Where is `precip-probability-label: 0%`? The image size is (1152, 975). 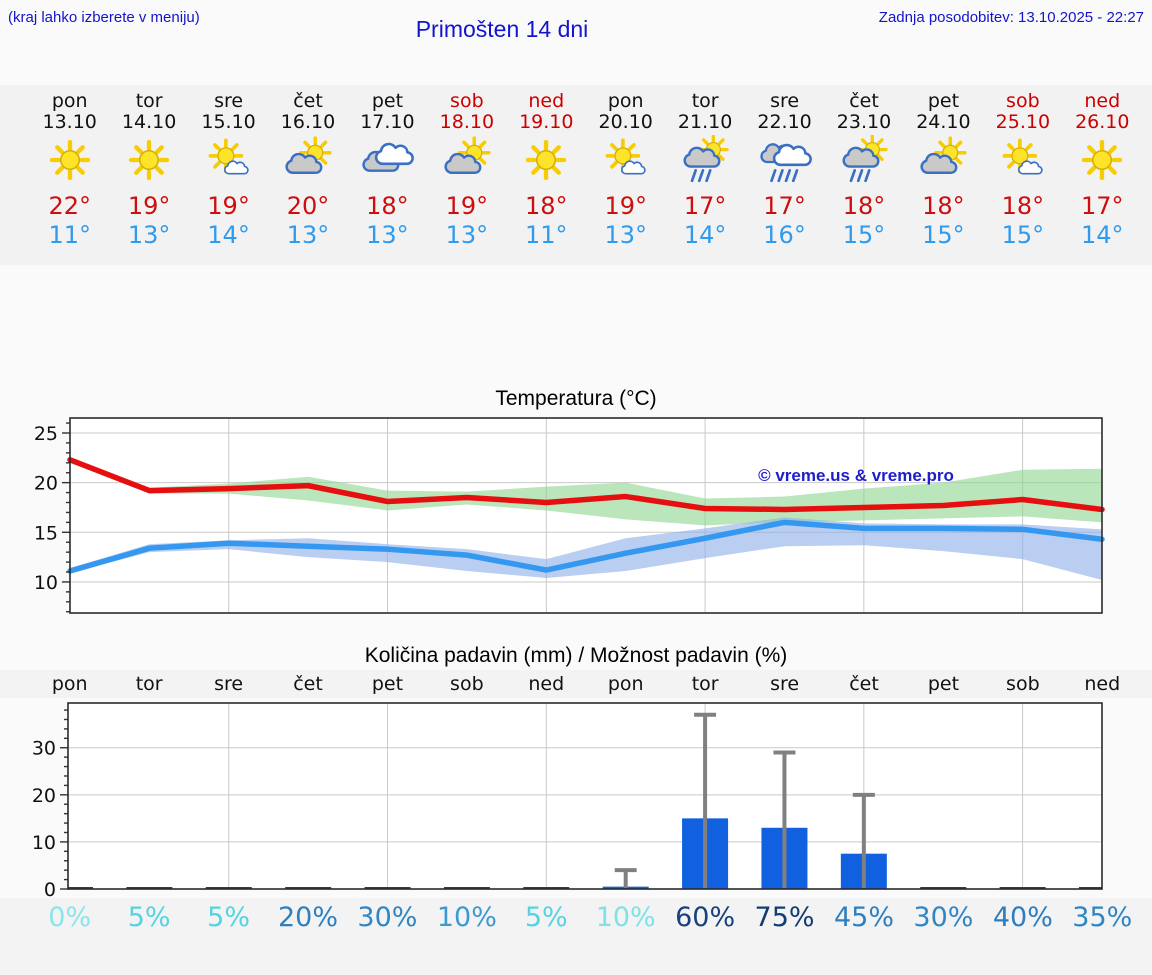
precip-probability-label: 0% is located at coordinates (70, 917).